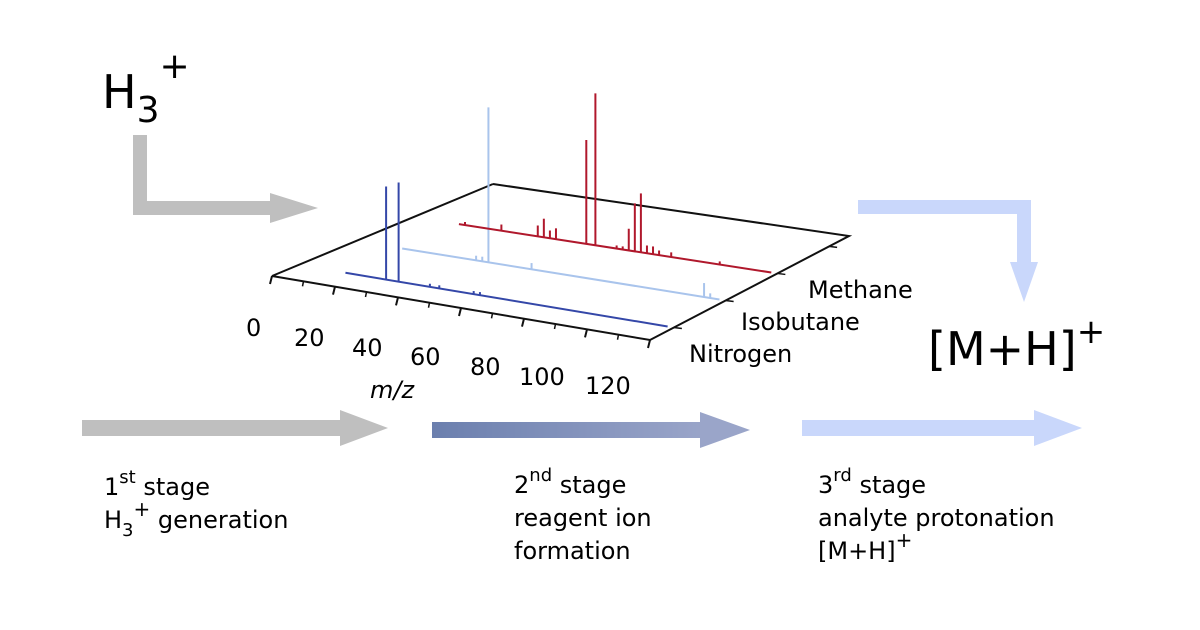  What do you see at coordinates (740, 354) in the screenshot?
I see `series-label-nitrogen: Nitrogen` at bounding box center [740, 354].